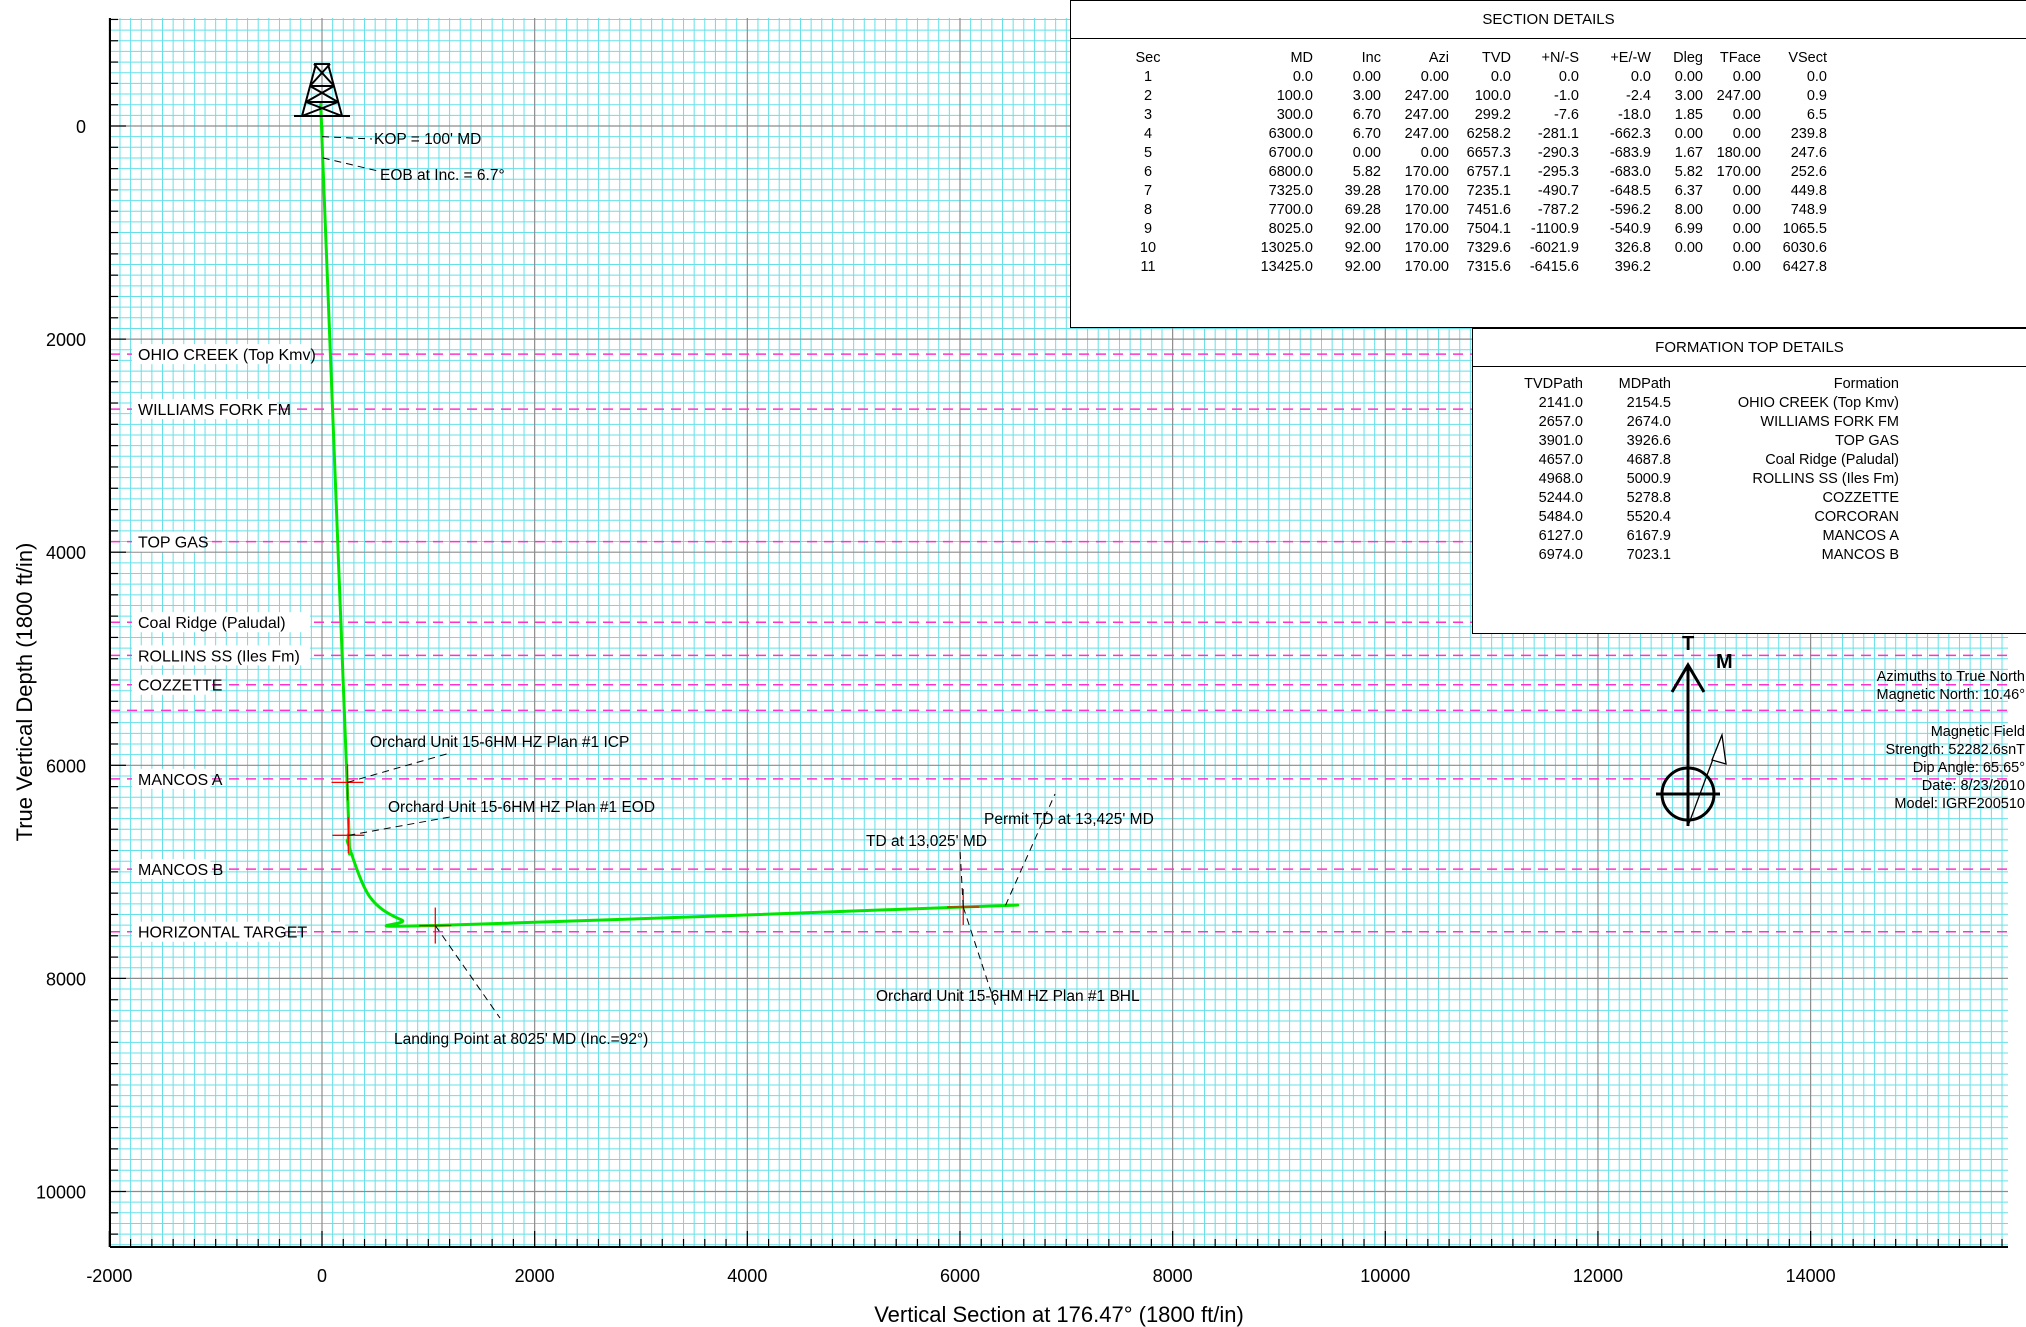 This screenshot has height=1327, width=2026. What do you see at coordinates (180, 686) in the screenshot?
I see `formation-label: COZZETTE` at bounding box center [180, 686].